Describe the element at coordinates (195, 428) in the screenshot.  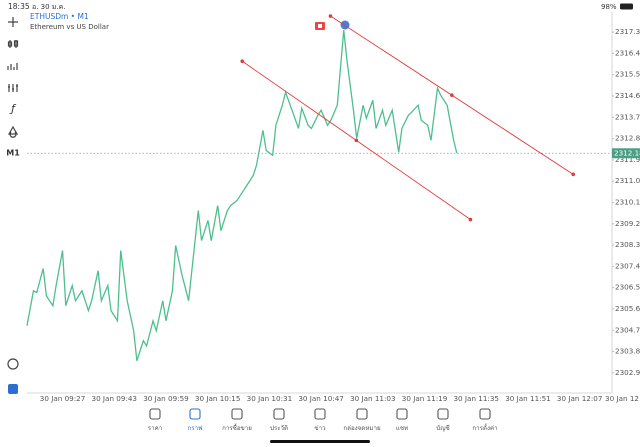
I see `nav-label: กราฟ` at that location.